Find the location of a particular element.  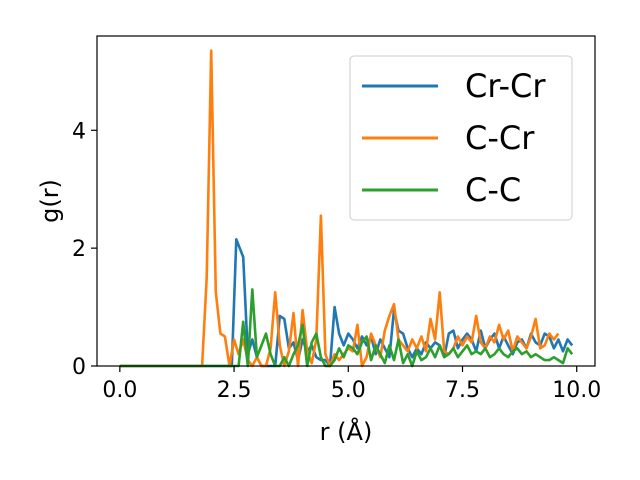

legend: Cr-Cr C-Cr C-C is located at coordinates (461, 138).